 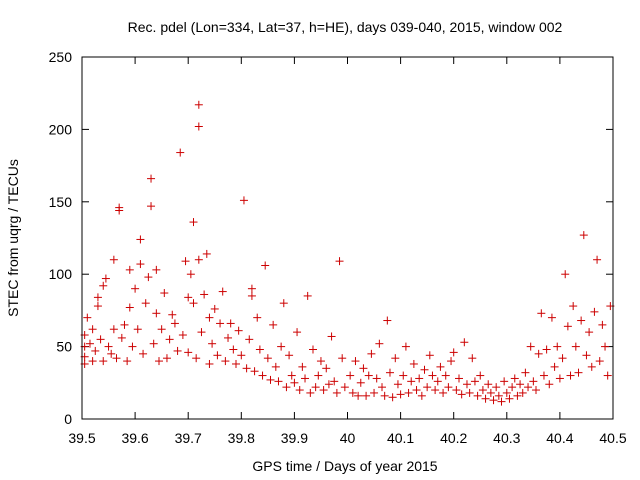 I want to click on x-tick-label: 40.5, so click(x=612, y=438).